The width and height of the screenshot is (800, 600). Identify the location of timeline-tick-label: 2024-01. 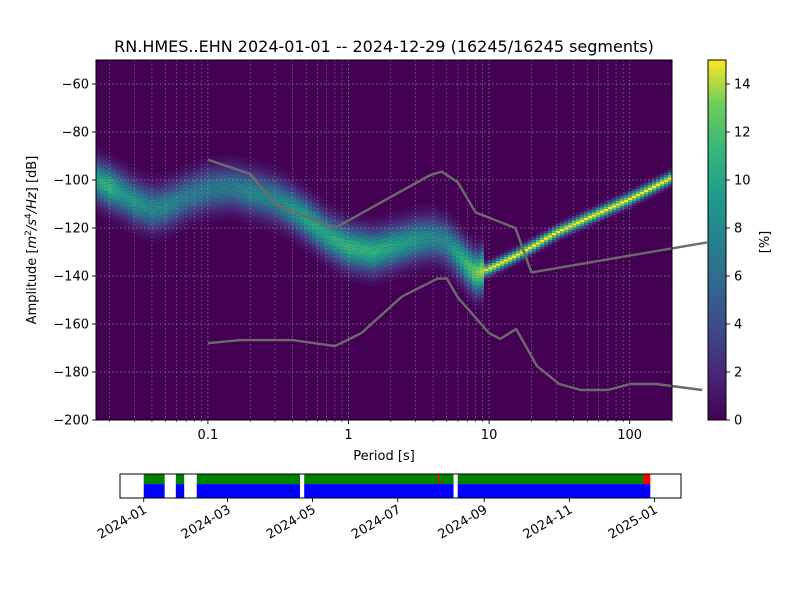
(122, 522).